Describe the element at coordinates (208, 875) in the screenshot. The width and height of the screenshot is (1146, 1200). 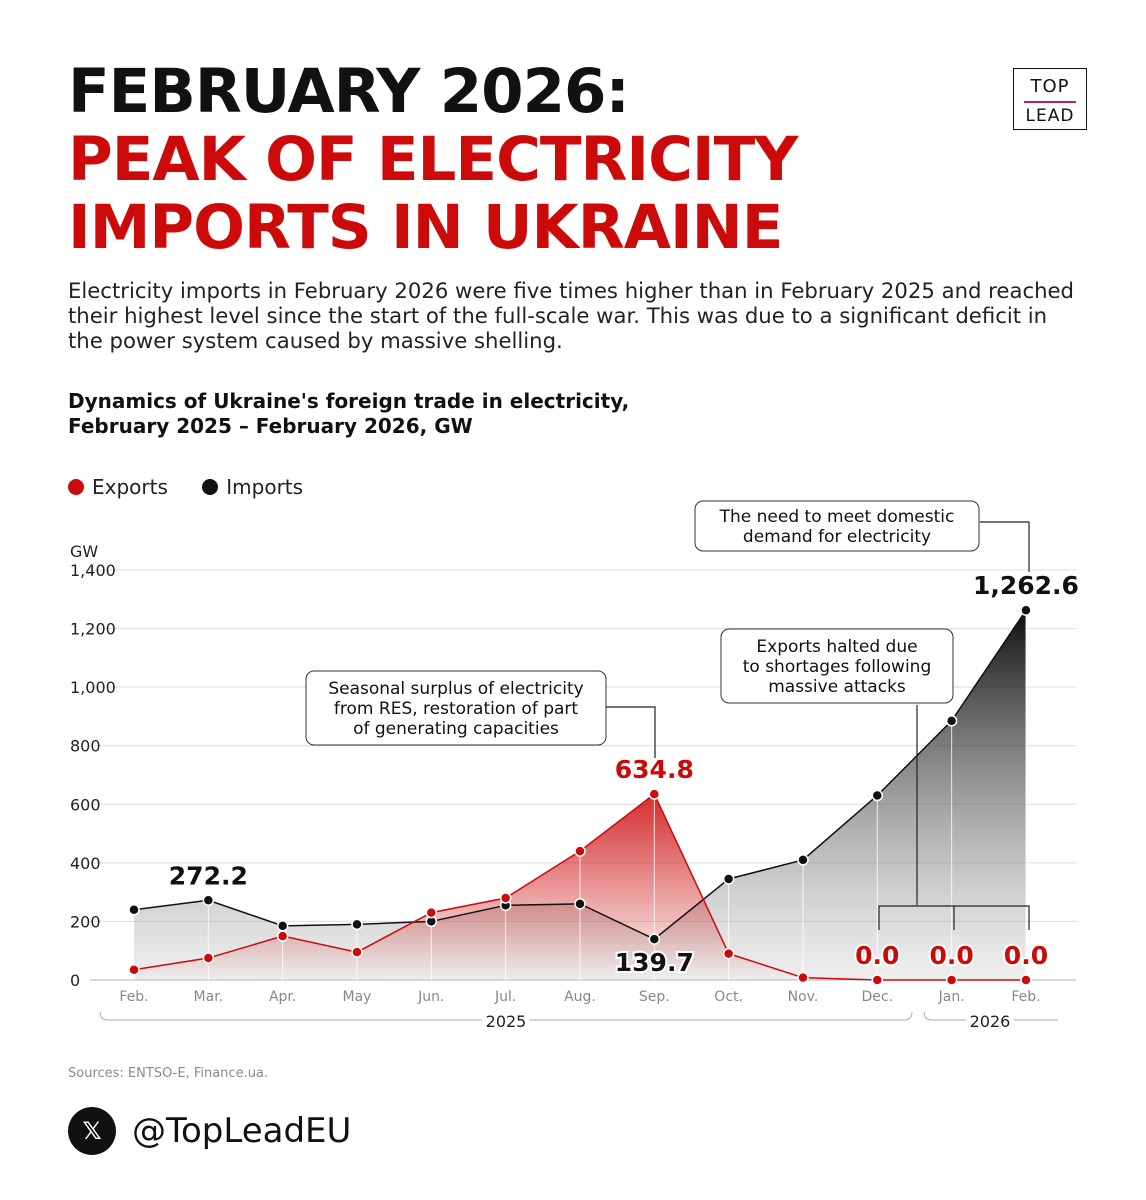
I see `data-label-0: 272.2` at that location.